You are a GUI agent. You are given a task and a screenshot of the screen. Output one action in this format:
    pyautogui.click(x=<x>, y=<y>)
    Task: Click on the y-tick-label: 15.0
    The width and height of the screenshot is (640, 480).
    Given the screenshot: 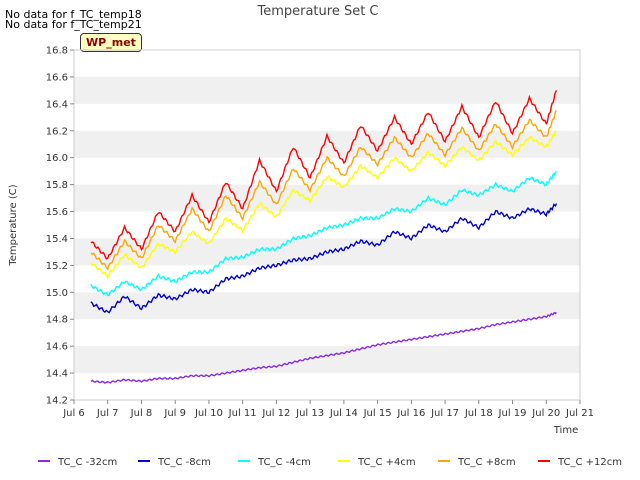 What is the action you would take?
    pyautogui.click(x=57, y=293)
    